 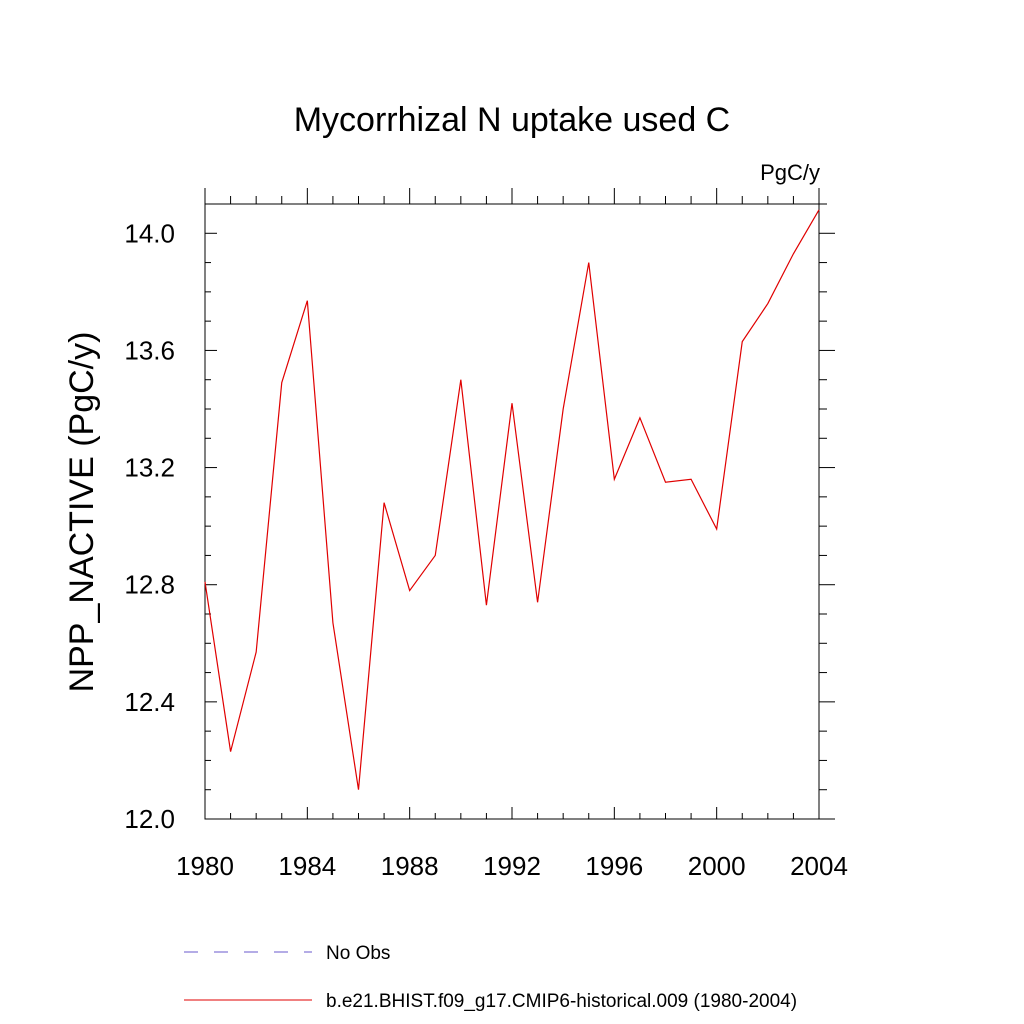 I want to click on x-tick-label: 1996, so click(x=614, y=866).